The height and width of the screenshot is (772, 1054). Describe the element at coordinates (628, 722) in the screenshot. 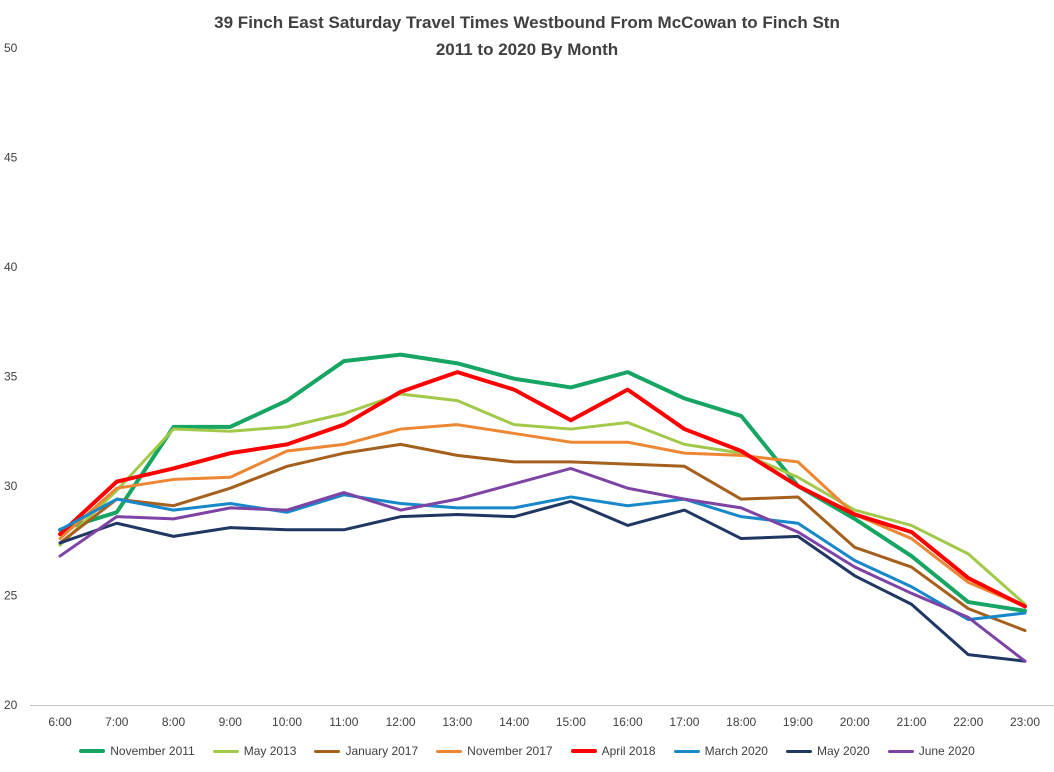

I see `x-tick-label: 16:00` at that location.